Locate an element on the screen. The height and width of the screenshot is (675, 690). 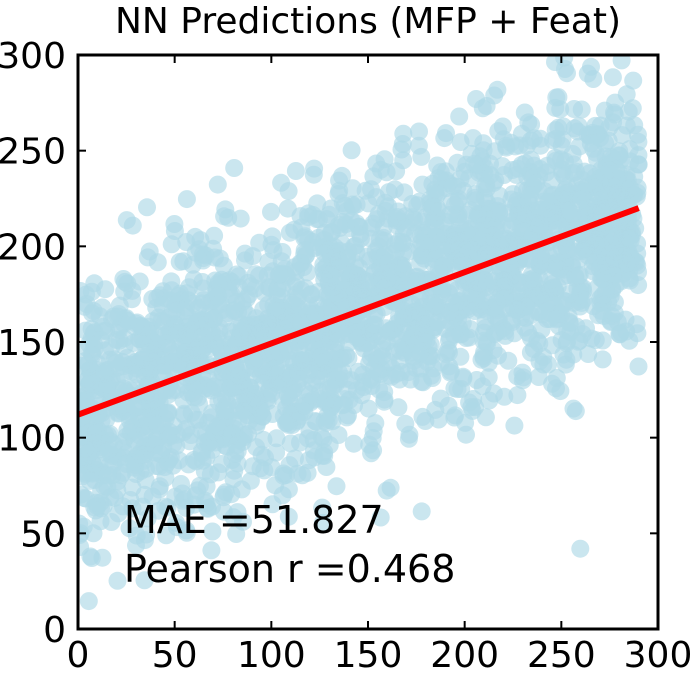
x-tick-label: 250 is located at coordinates (561, 655).